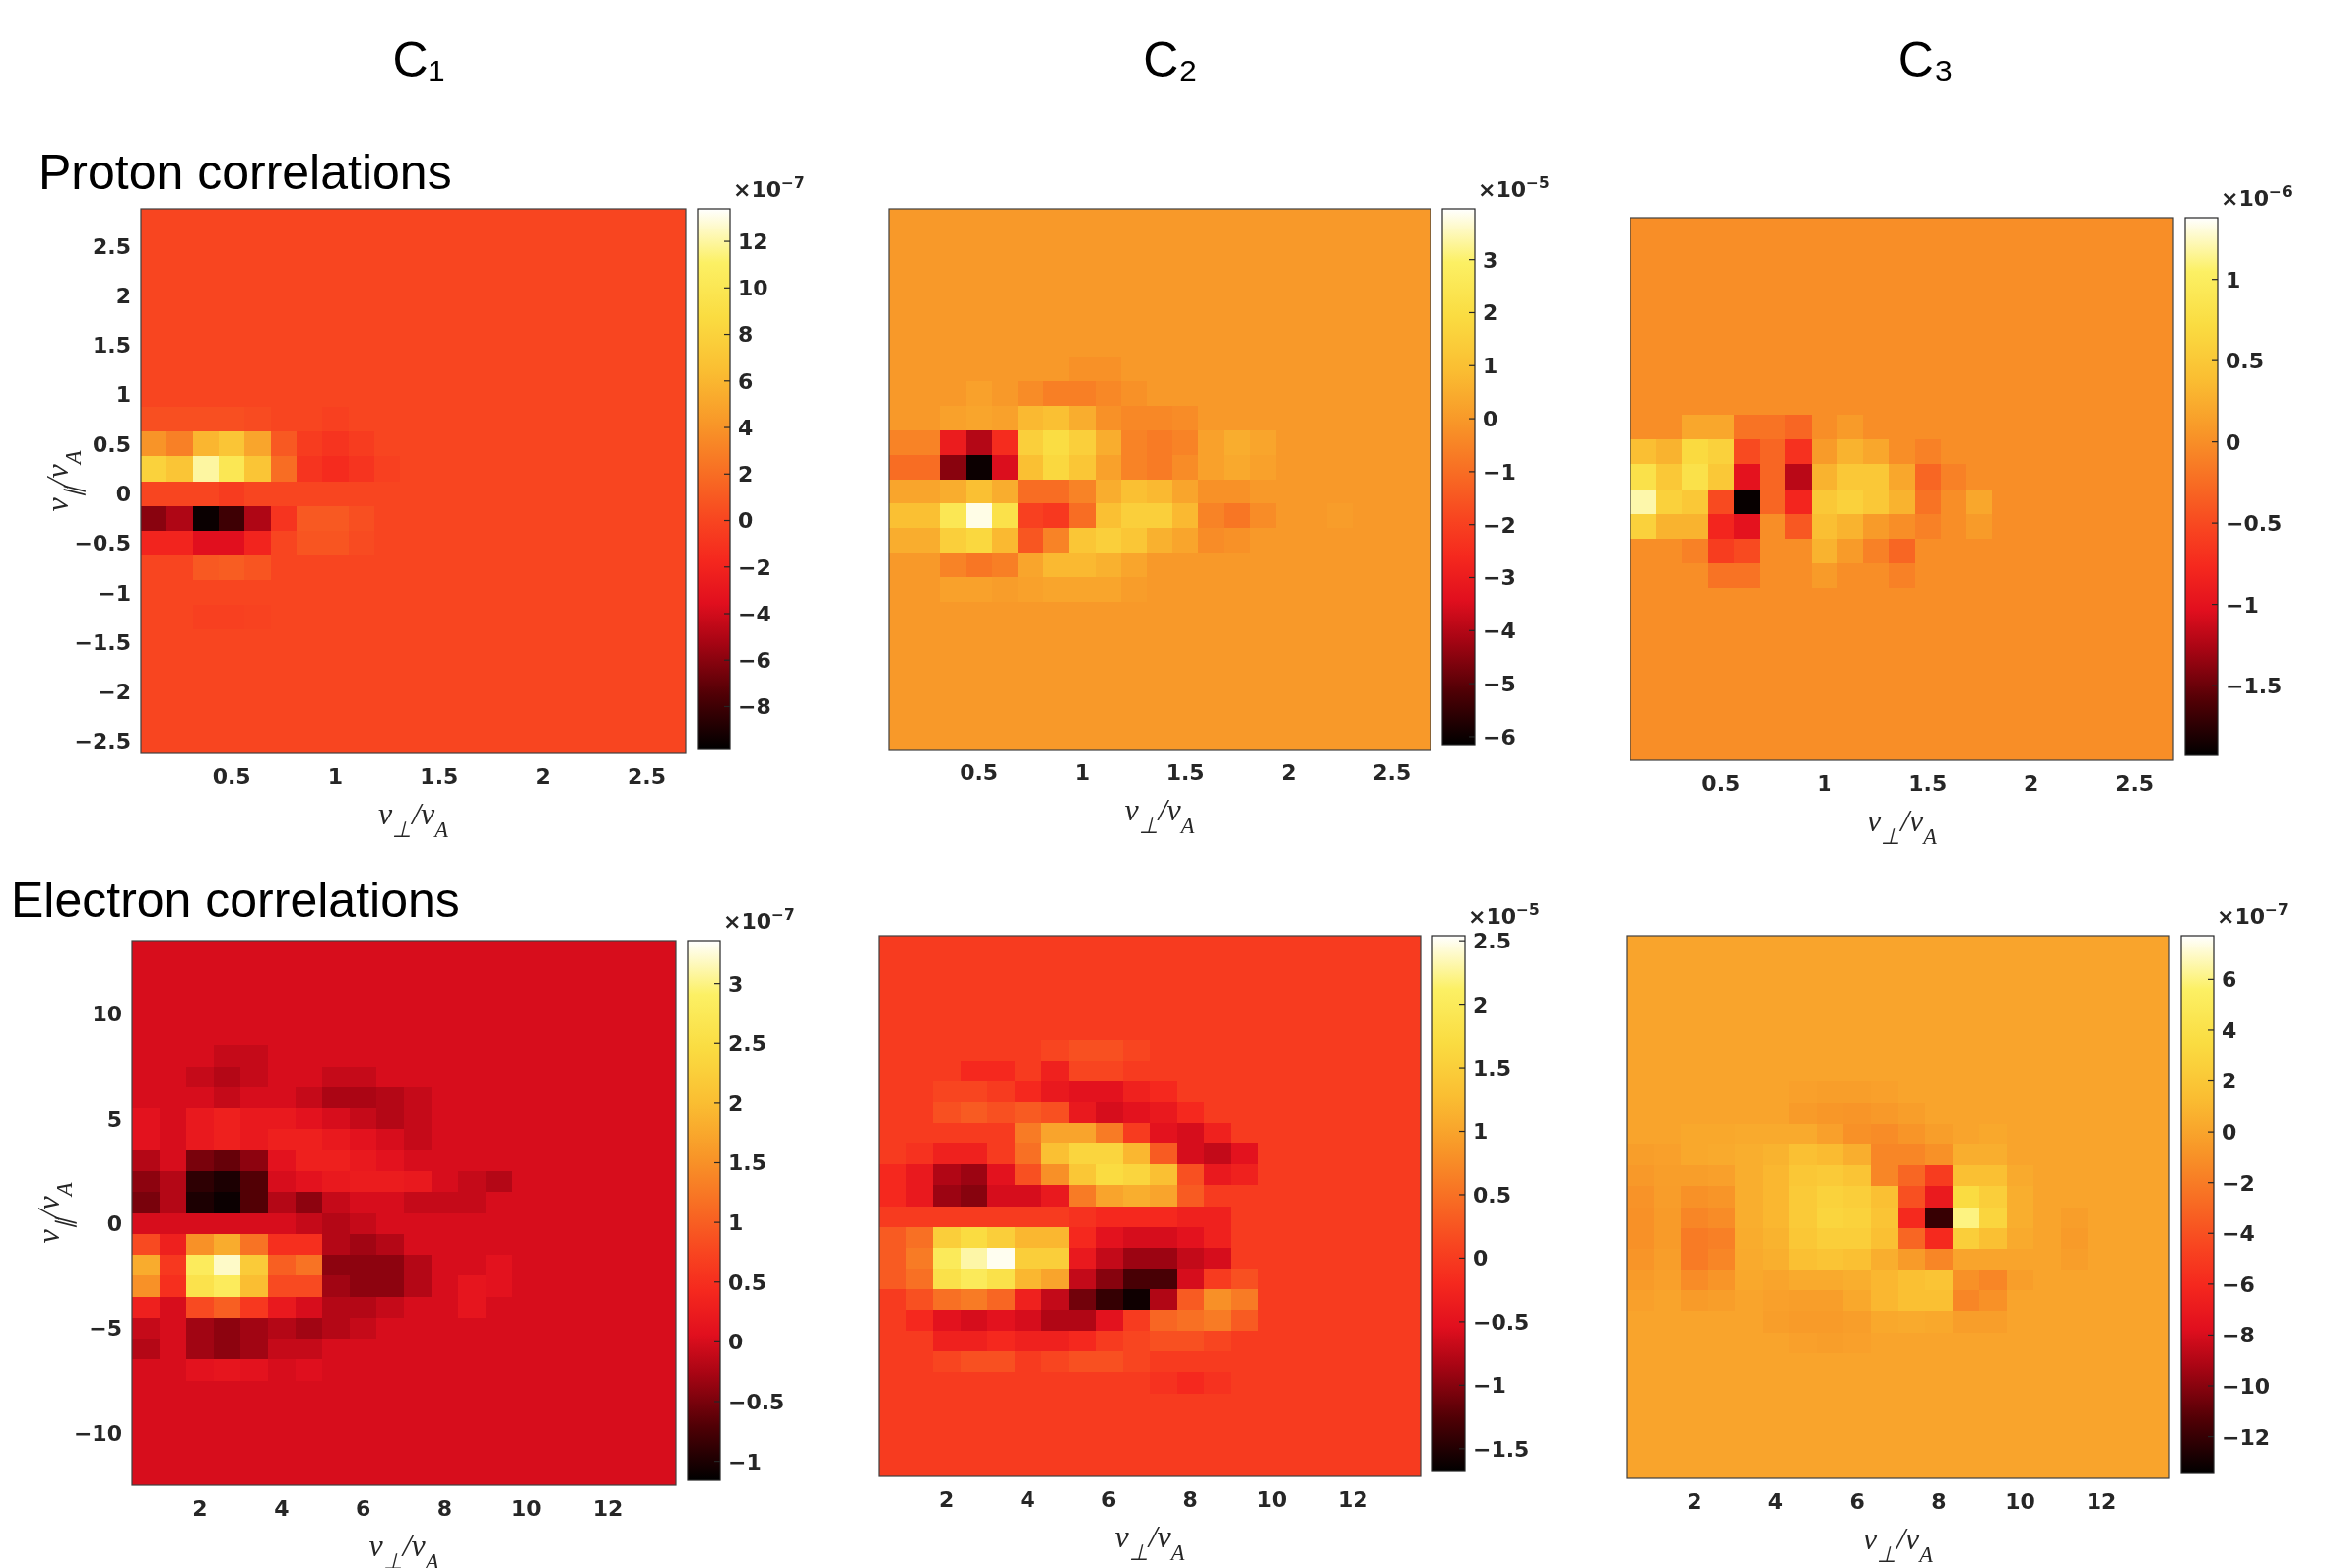 The width and height of the screenshot is (2329, 1568). Describe the element at coordinates (103, 642) in the screenshot. I see `y-tick-label: −1.5` at that location.